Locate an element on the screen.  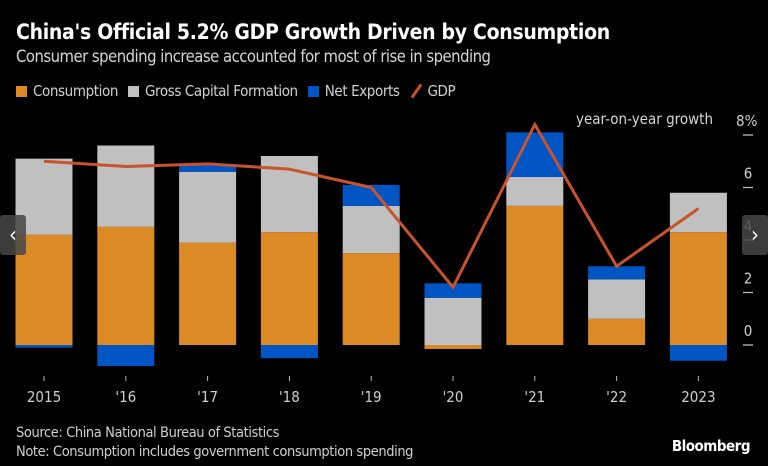
previous-arrow-button: ‹ is located at coordinates (13, 235).